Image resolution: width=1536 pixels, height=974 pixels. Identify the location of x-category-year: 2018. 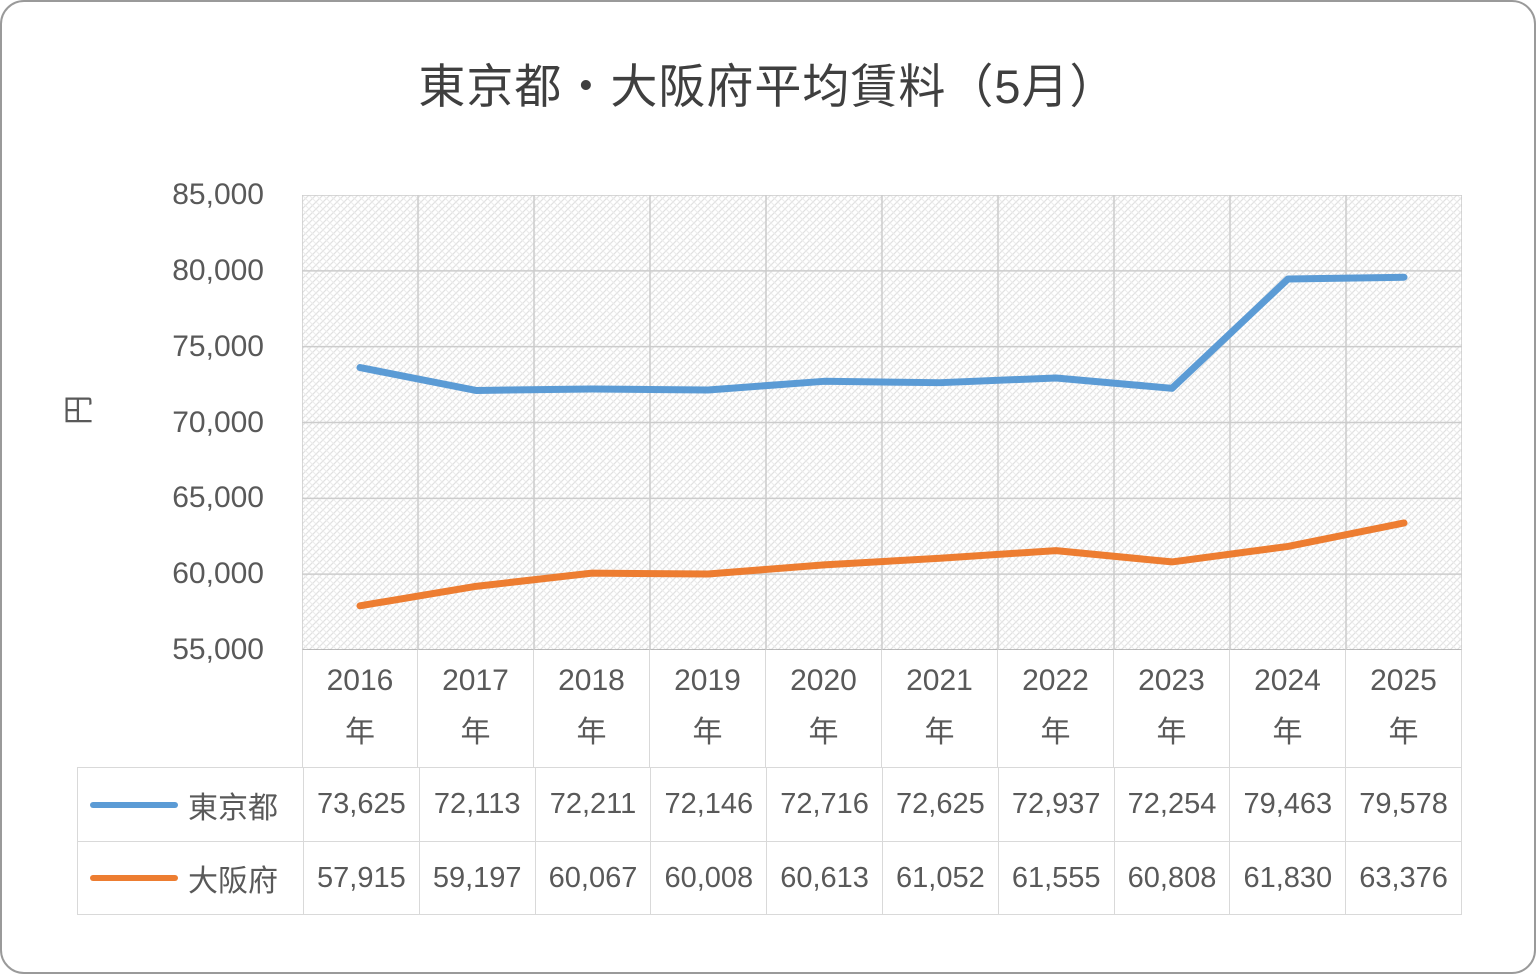
(591, 681).